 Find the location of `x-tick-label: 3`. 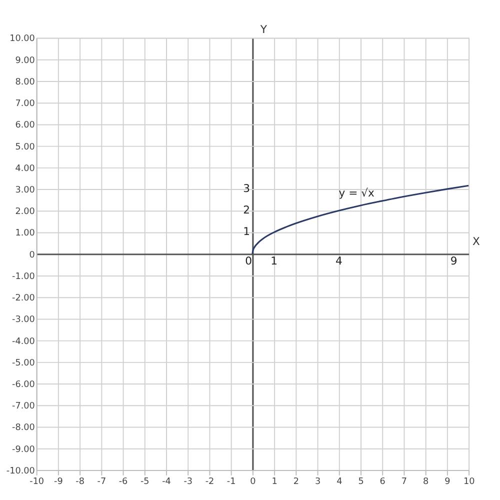

x-tick-label: 3 is located at coordinates (317, 482).